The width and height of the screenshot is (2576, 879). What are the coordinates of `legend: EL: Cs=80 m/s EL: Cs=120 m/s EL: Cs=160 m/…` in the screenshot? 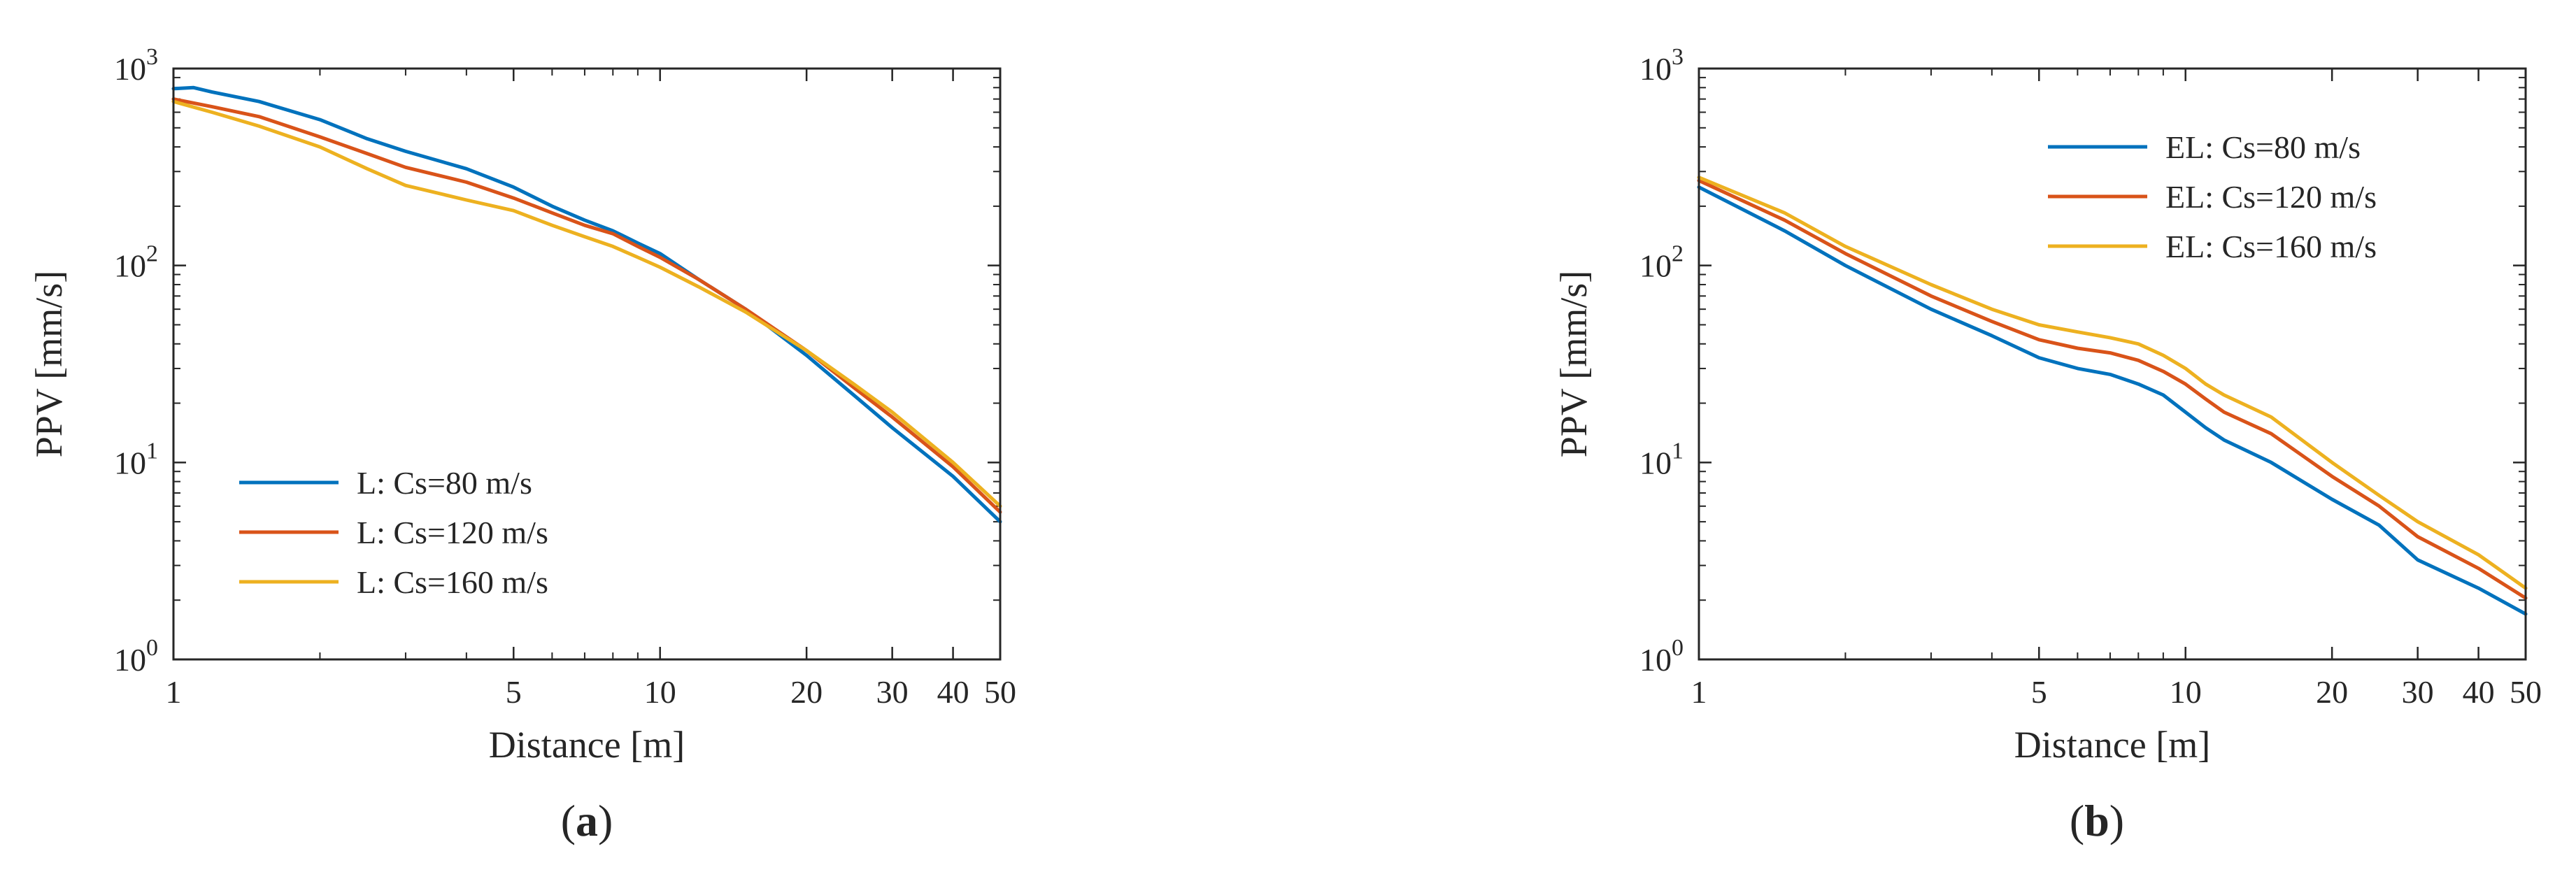 It's located at (2212, 196).